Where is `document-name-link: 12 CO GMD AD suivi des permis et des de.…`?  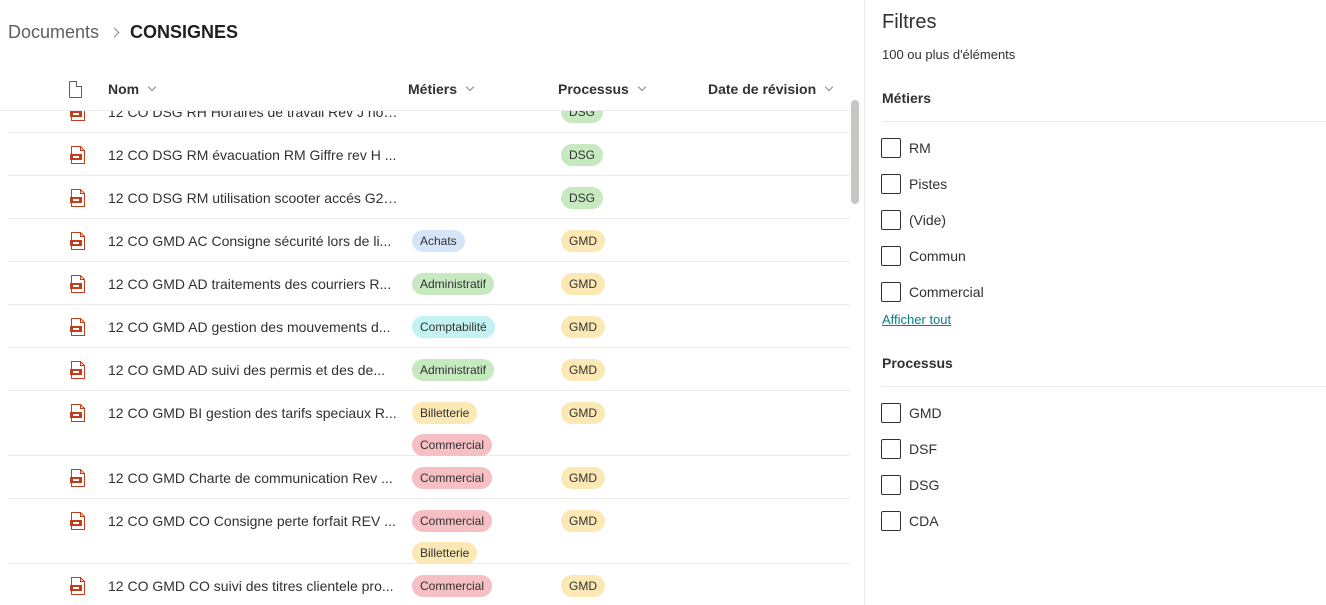 document-name-link: 12 CO GMD AD suivi des permis et des de.… is located at coordinates (246, 370).